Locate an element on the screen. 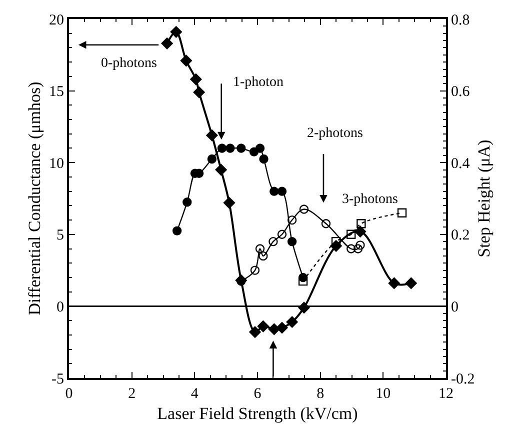 The width and height of the screenshot is (505, 433). x-tick-label: 8 is located at coordinates (320, 394).